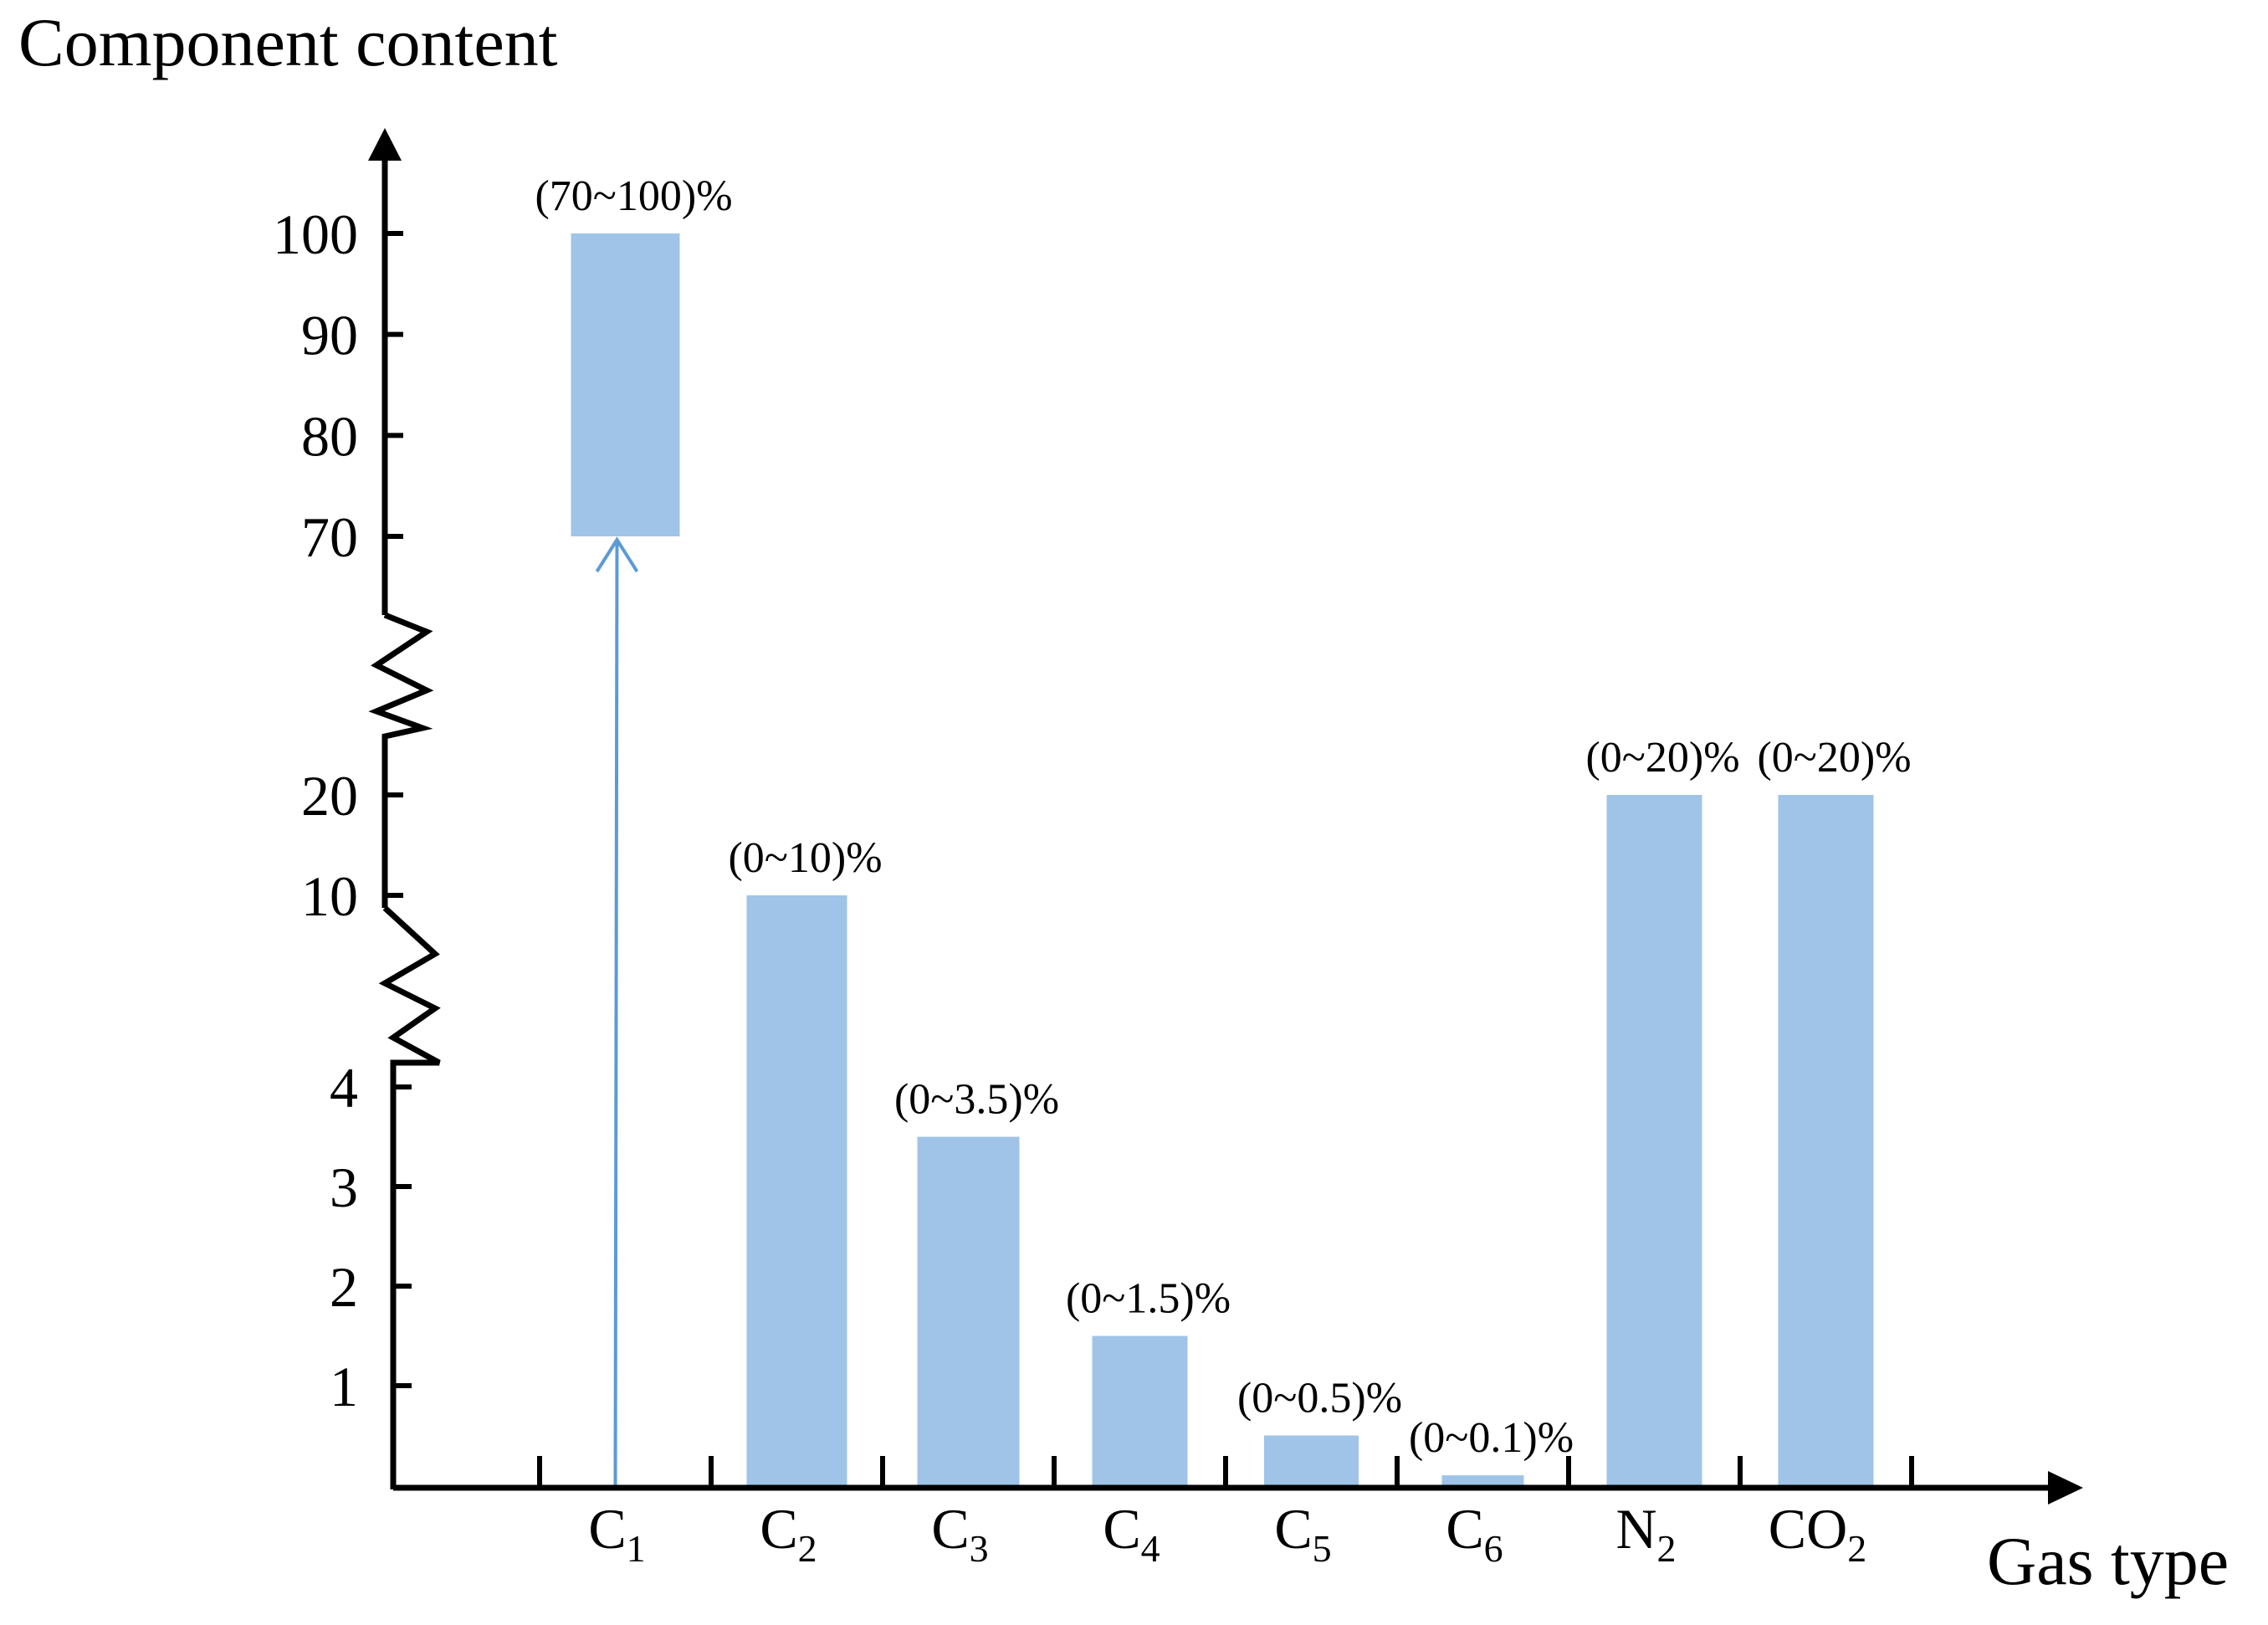  What do you see at coordinates (329, 436) in the screenshot?
I see `y-tick-label: 80` at bounding box center [329, 436].